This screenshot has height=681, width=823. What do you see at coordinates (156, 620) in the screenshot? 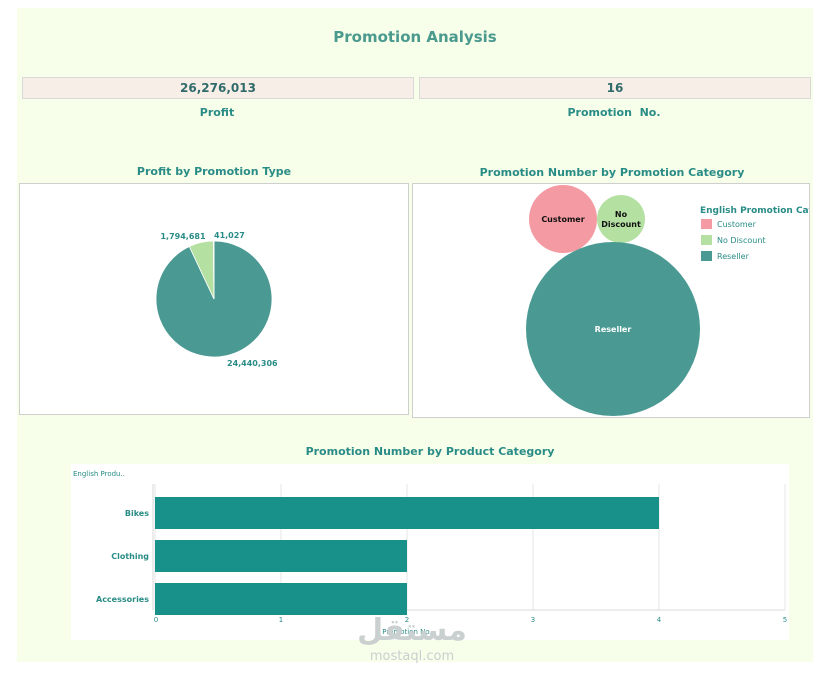
I see `x-tick-label: 0` at bounding box center [156, 620].